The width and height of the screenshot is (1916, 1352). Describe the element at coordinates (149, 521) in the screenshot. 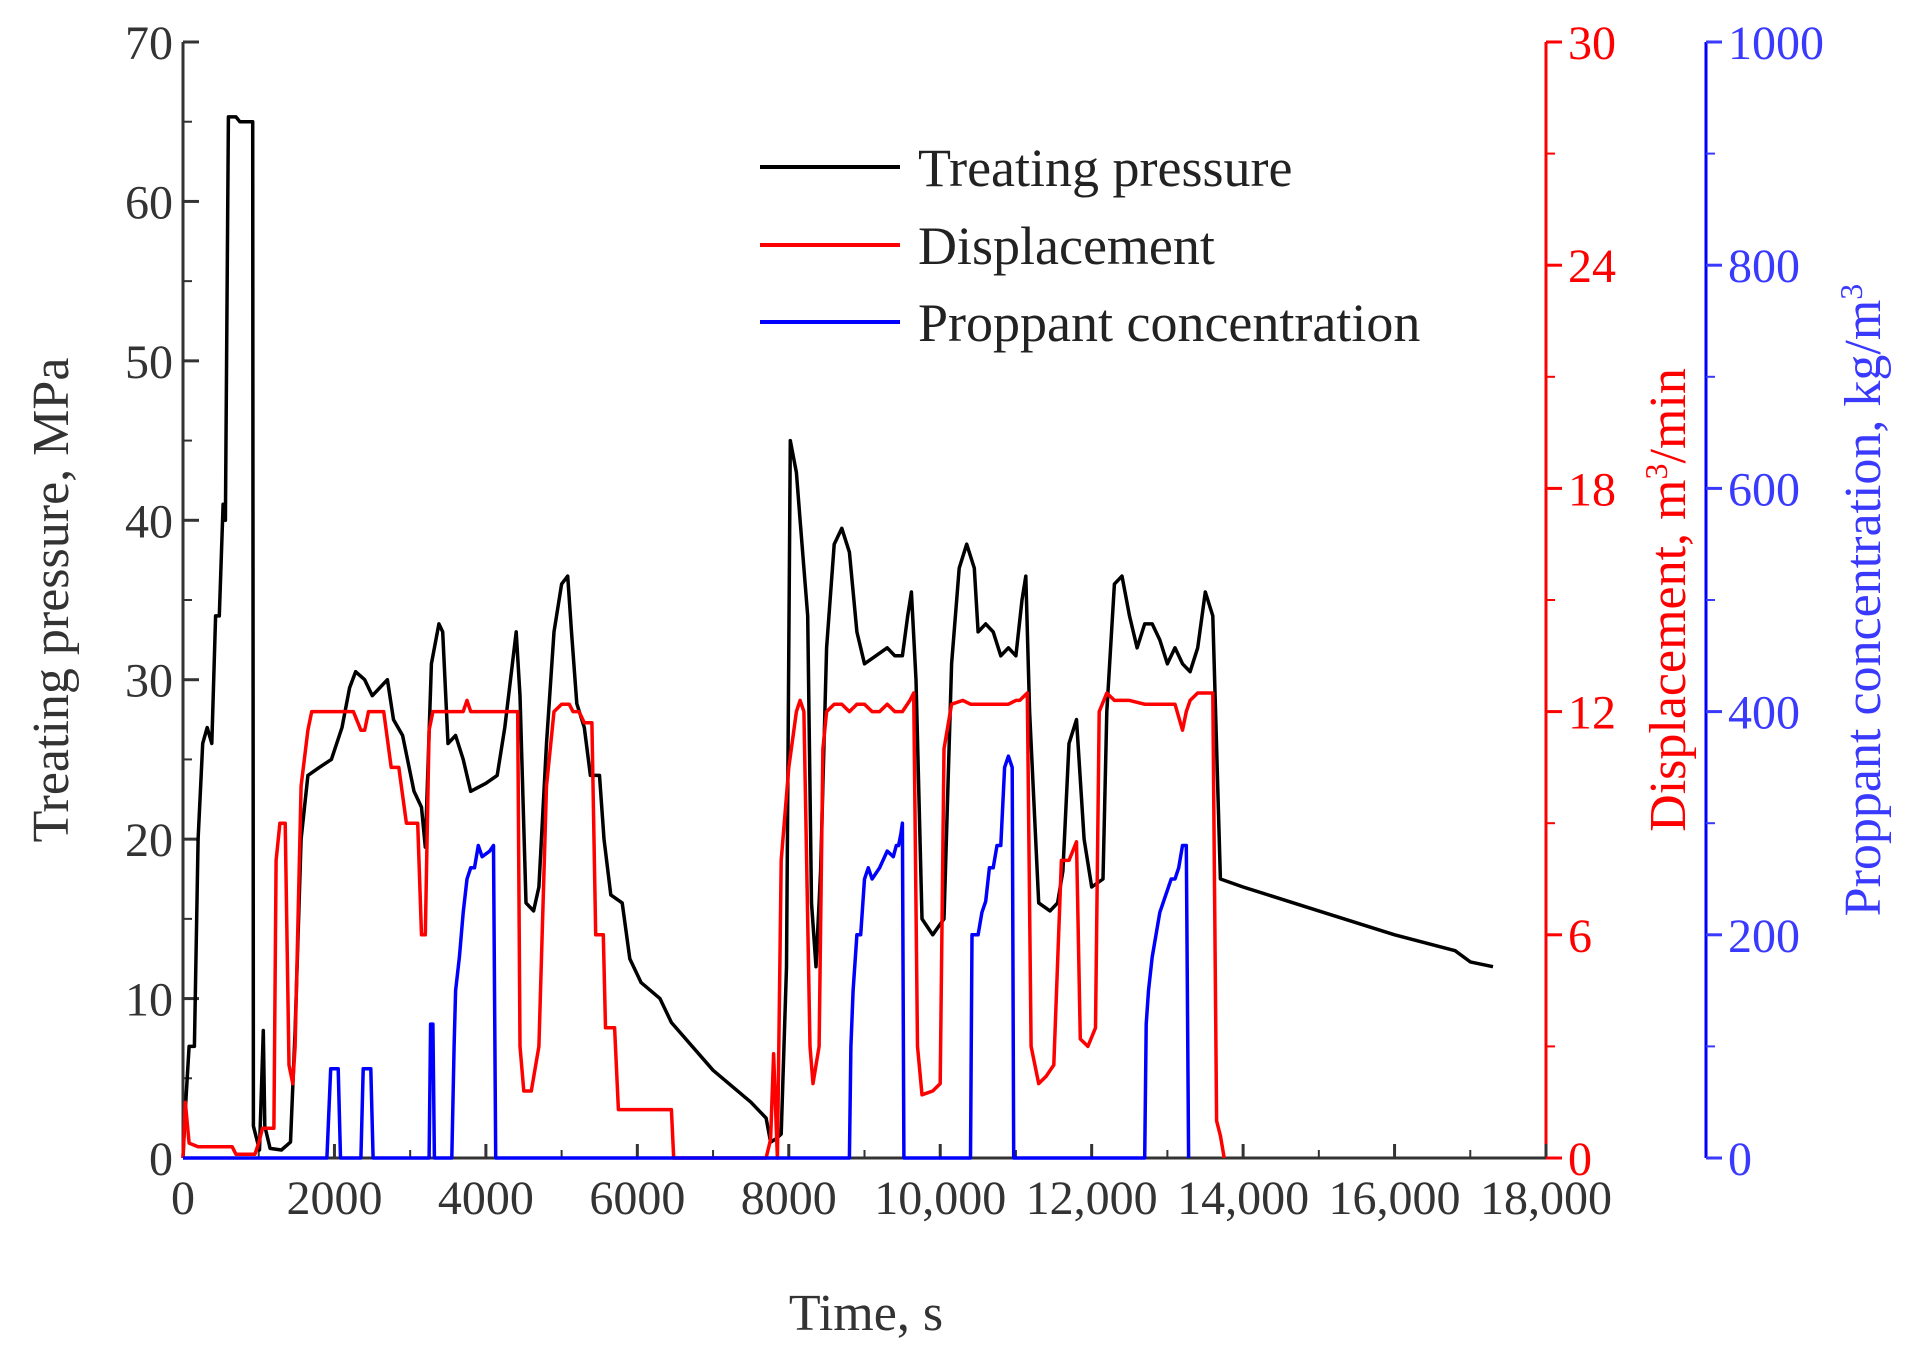

I see `left-tick-label: 40` at that location.